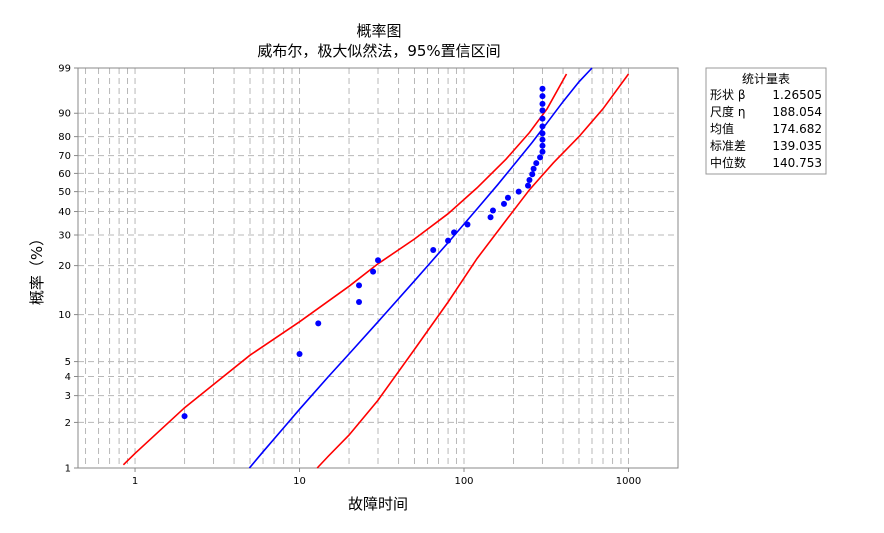  What do you see at coordinates (797, 146) in the screenshot?
I see `stat-value: 139.035` at bounding box center [797, 146].